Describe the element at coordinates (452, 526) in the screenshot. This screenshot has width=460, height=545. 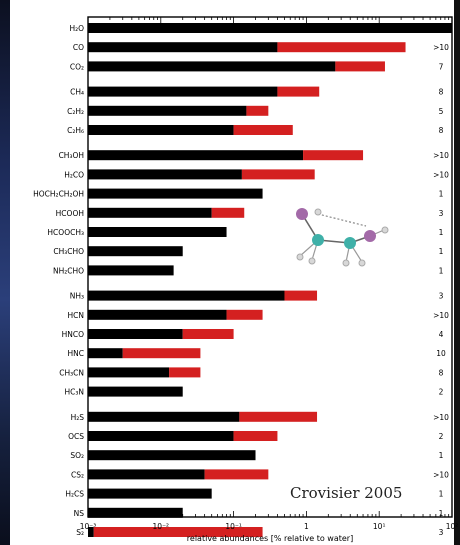
I see `x-tick-label: 10²` at that location.